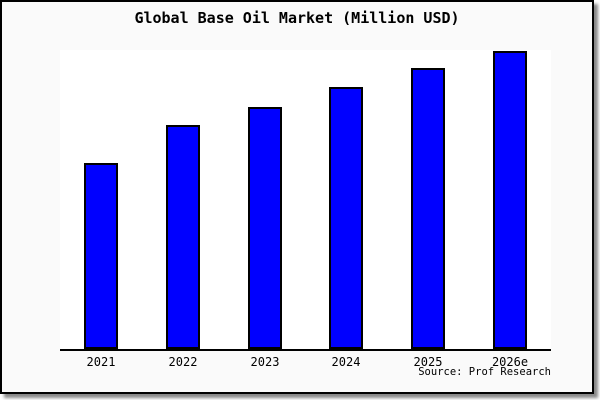  I want to click on bar-2023, so click(265, 228).